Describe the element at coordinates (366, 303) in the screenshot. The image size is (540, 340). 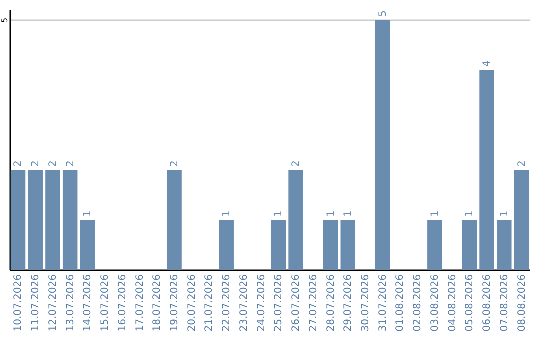
I see `x-tick-label: 30.07.2026` at that location.